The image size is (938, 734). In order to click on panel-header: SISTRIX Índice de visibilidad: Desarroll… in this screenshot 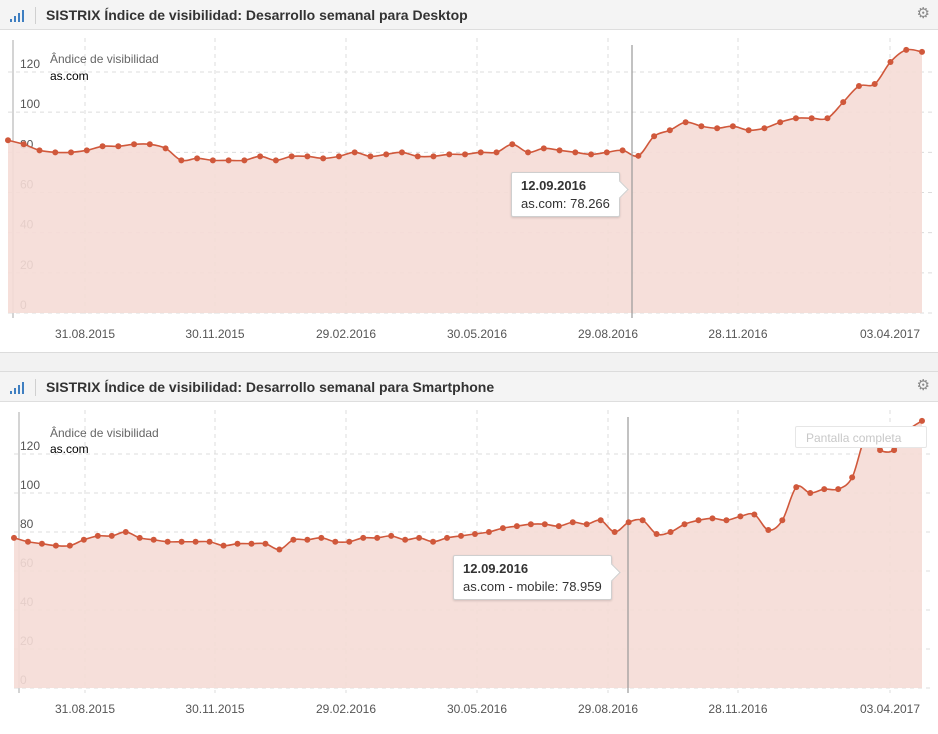, I will do `click(469, 15)`.